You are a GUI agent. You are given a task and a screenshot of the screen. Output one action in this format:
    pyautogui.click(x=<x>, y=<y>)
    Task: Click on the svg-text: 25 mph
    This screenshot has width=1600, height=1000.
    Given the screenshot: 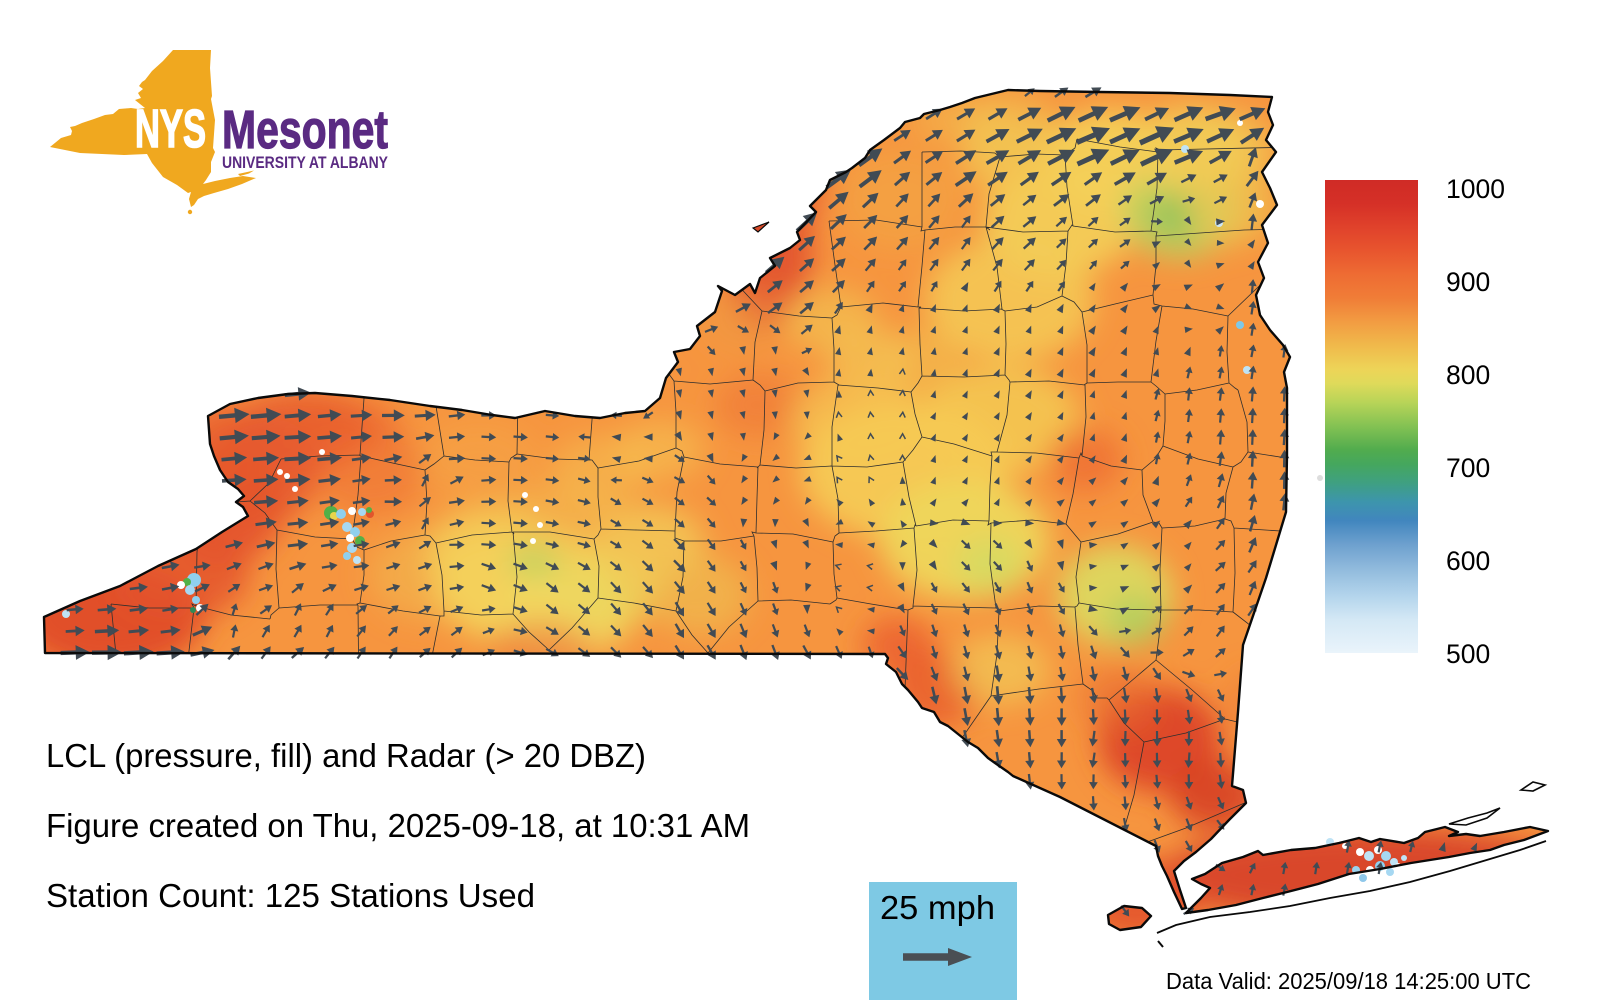 What is the action you would take?
    pyautogui.click(x=937, y=907)
    